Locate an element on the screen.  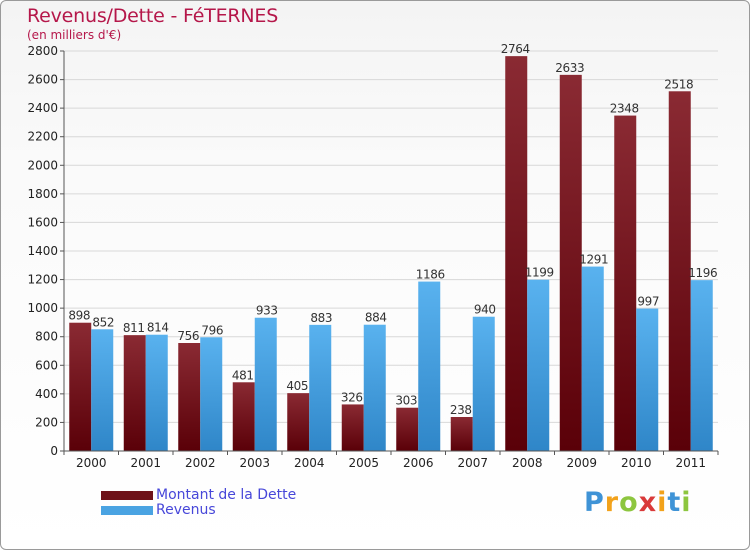
y-tick-label: 1400 is located at coordinates (42, 251).